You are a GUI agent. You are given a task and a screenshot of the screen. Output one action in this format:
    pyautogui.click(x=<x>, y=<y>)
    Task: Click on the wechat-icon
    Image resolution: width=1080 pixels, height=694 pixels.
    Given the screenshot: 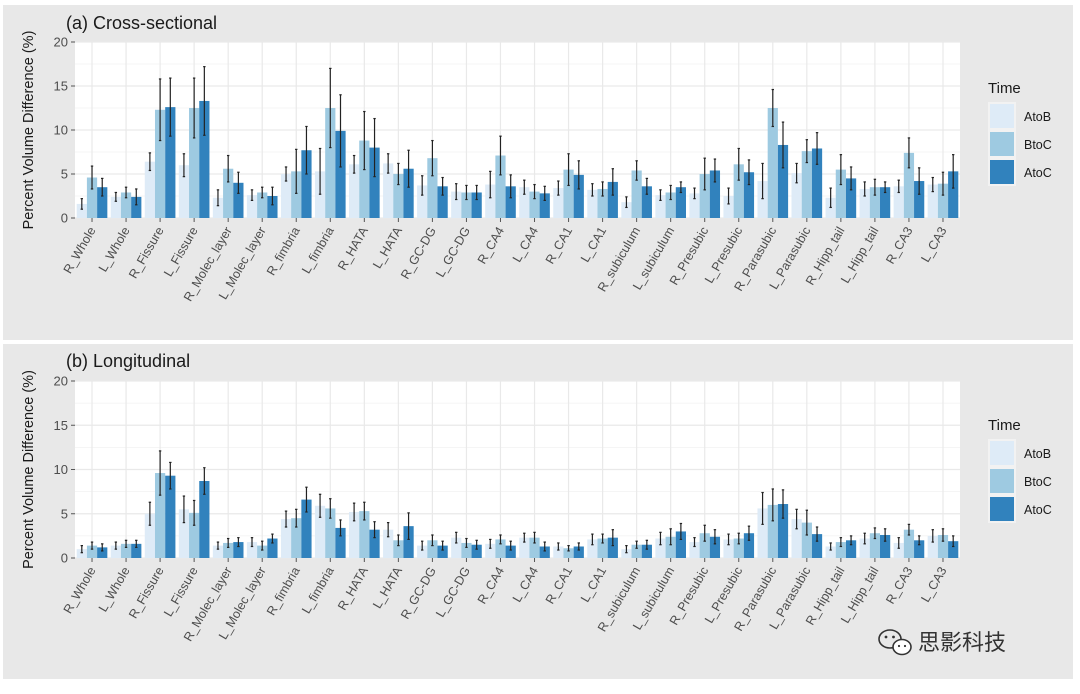 What is the action you would take?
    pyautogui.click(x=895, y=642)
    